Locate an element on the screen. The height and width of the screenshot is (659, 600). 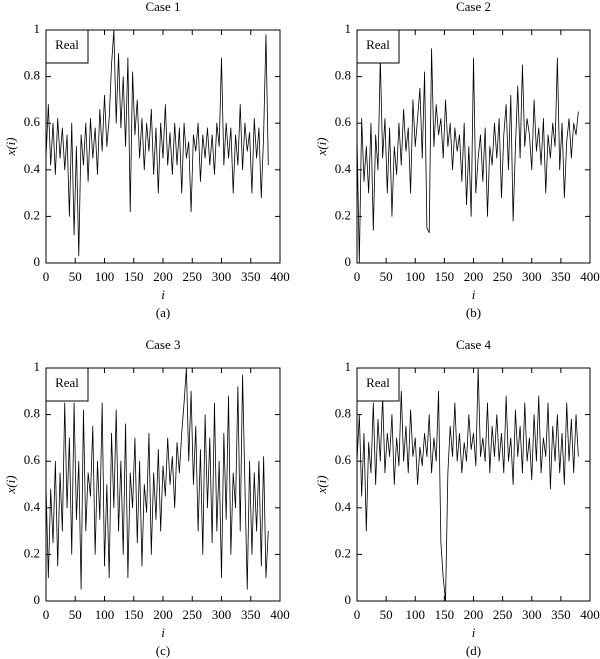
caption: (c) is located at coordinates (163, 650).